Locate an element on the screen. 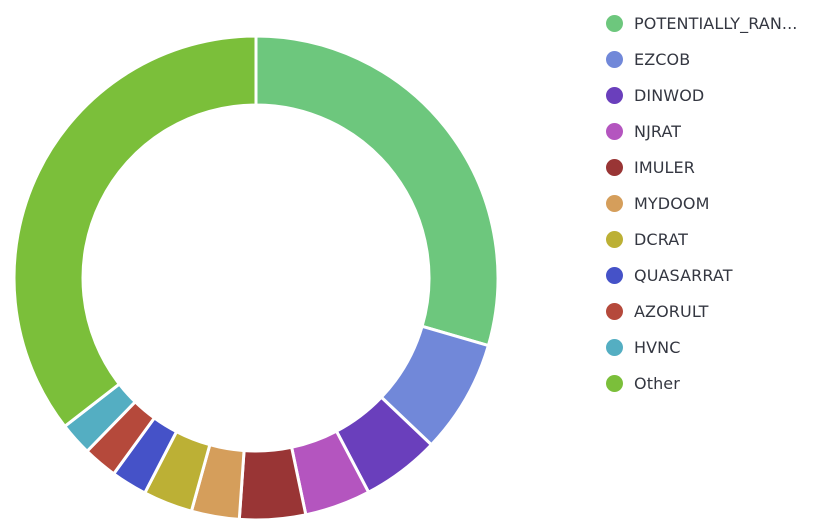  legend-item: DINWOD is located at coordinates (701, 95).